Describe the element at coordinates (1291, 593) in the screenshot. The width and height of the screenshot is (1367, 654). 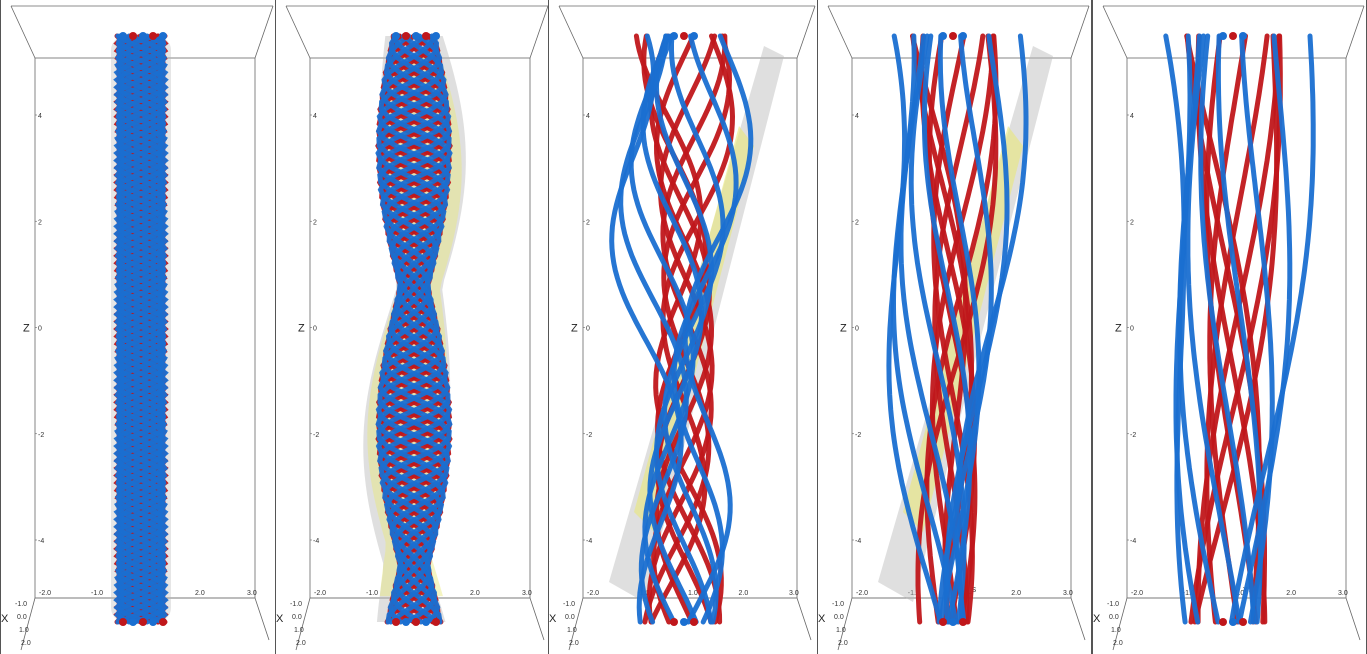
I see `x-tick-label: 2.0` at that location.